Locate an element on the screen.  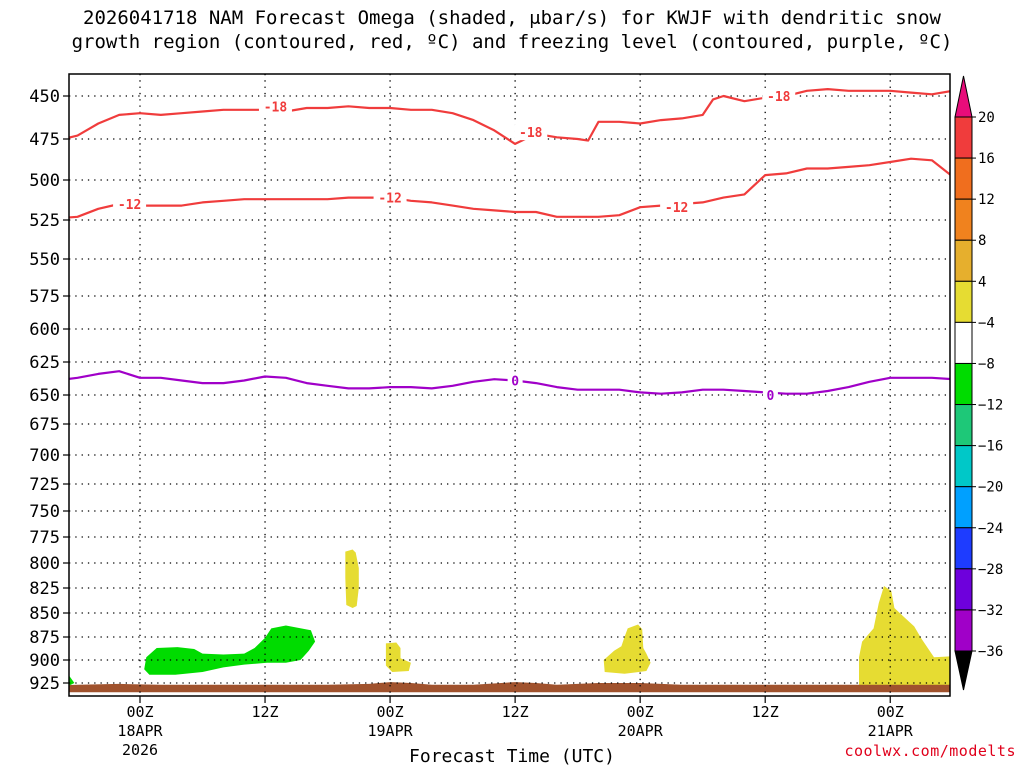
y-tick-label-750: 750 is located at coordinates (44, 512).